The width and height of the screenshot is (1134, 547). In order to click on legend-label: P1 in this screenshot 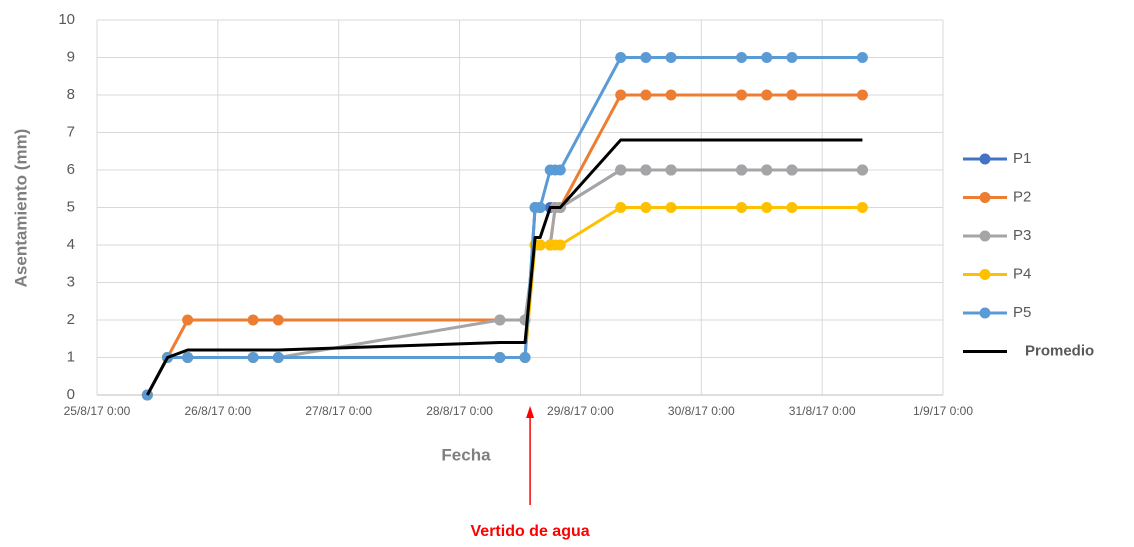, I will do `click(1022, 158)`.